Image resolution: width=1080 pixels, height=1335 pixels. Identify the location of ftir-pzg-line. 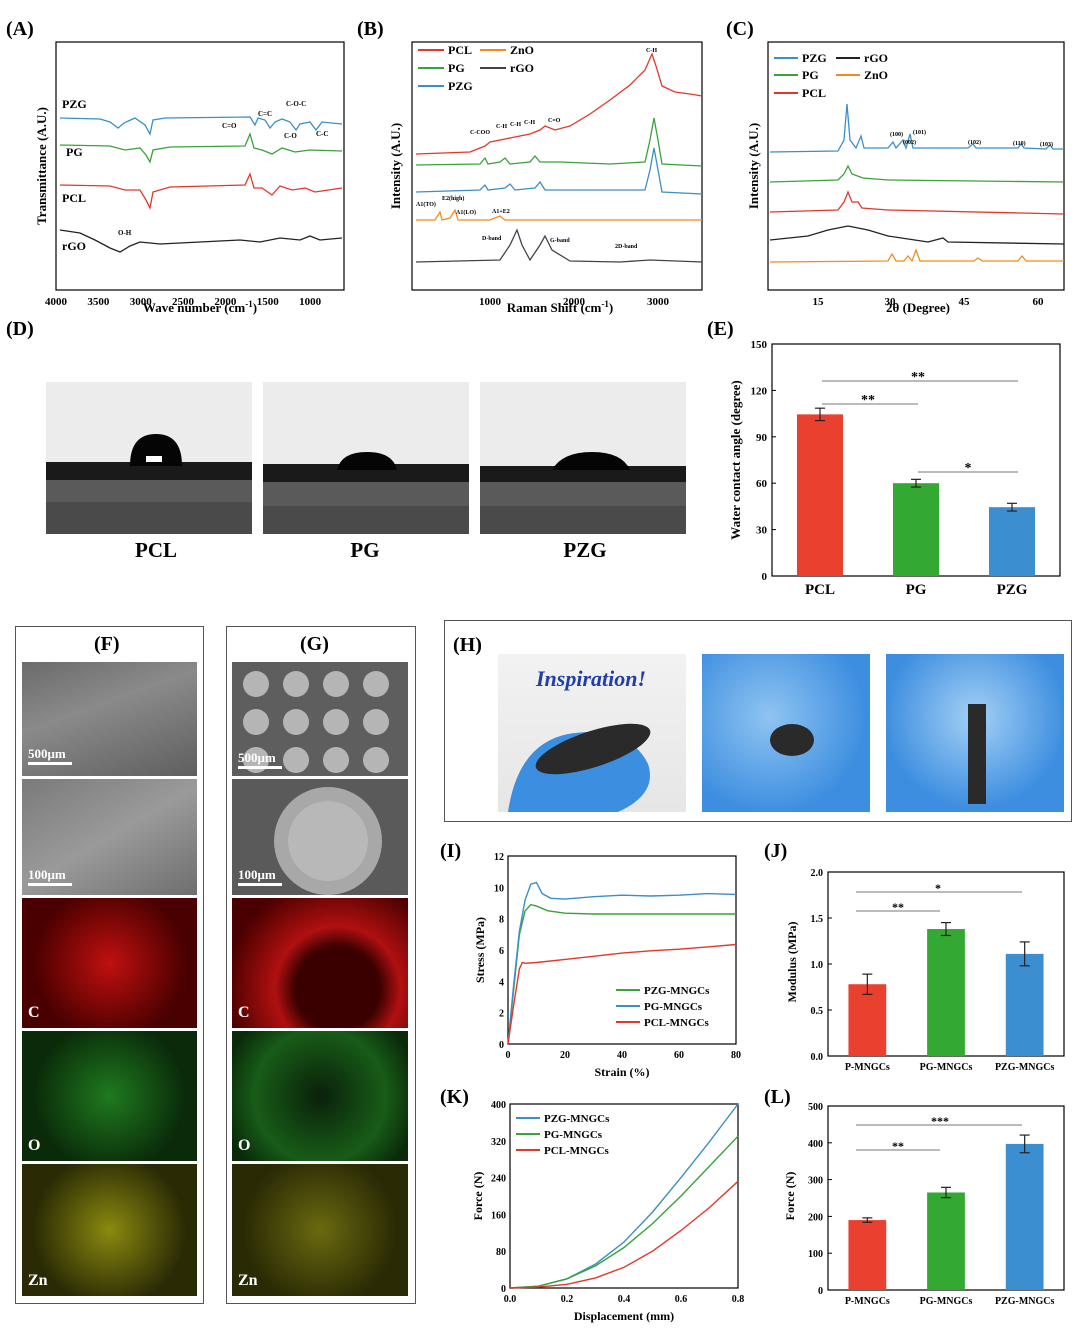
(201, 126).